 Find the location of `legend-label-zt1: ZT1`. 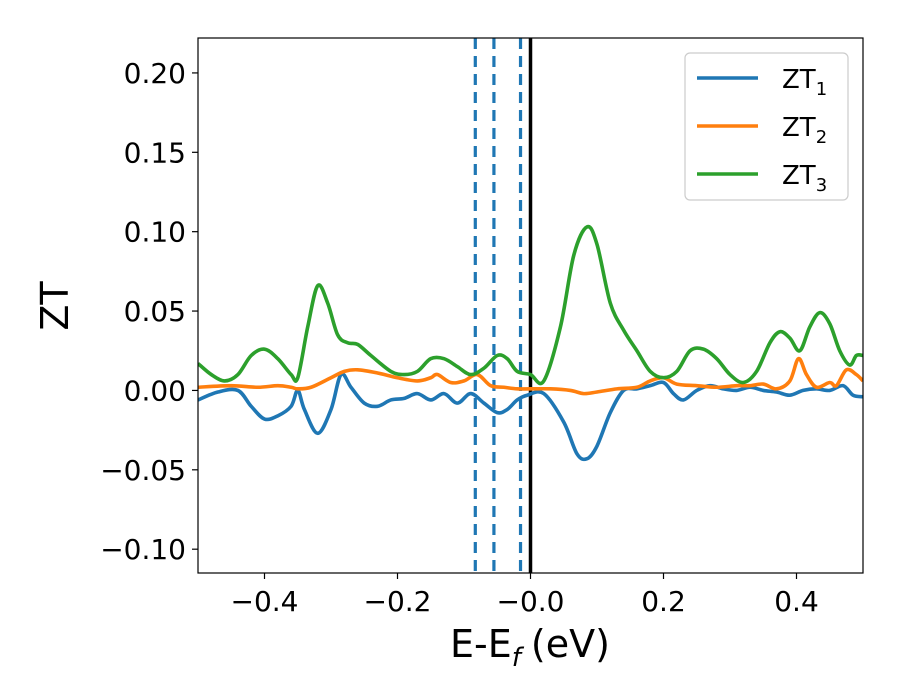

legend-label-zt1: ZT1 is located at coordinates (804, 82).